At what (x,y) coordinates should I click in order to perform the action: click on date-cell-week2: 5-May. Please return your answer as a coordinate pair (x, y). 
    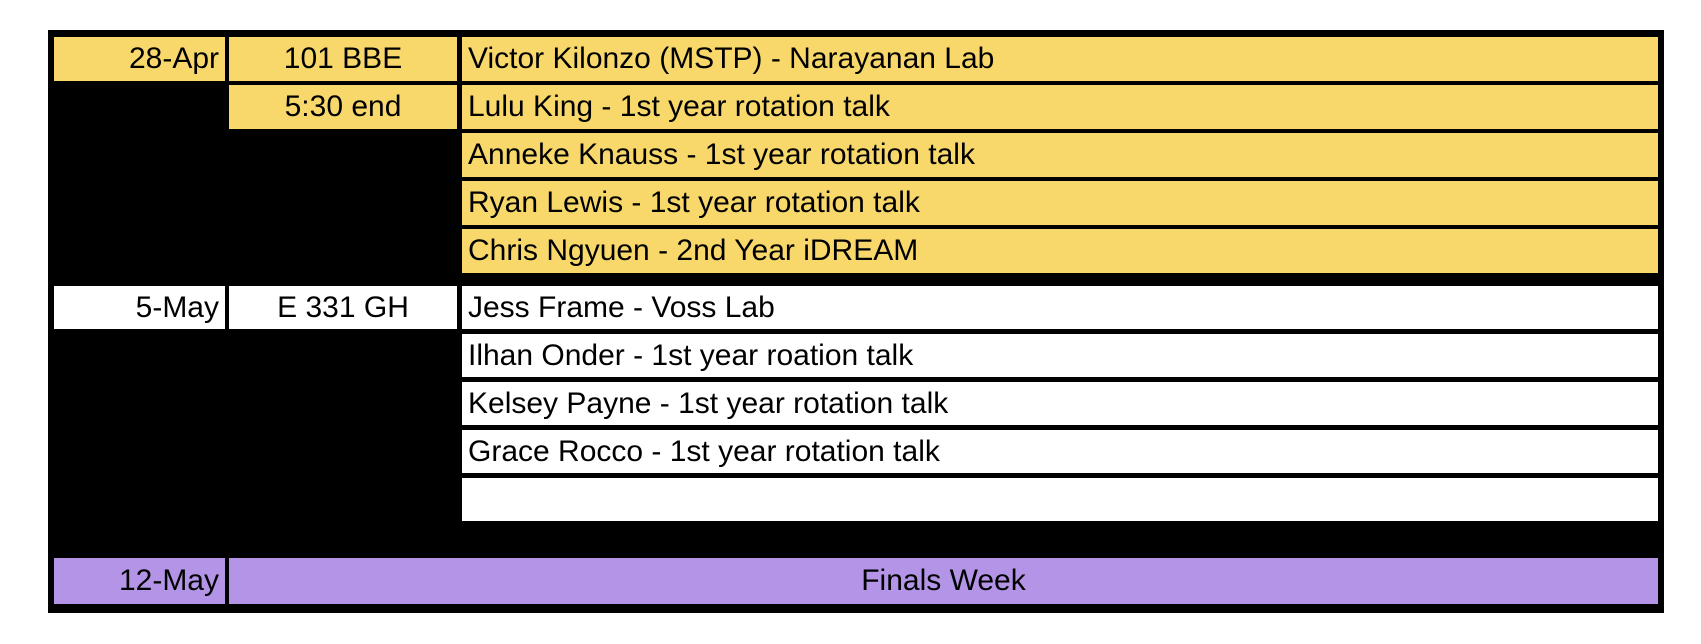
    Looking at the image, I should click on (139, 307).